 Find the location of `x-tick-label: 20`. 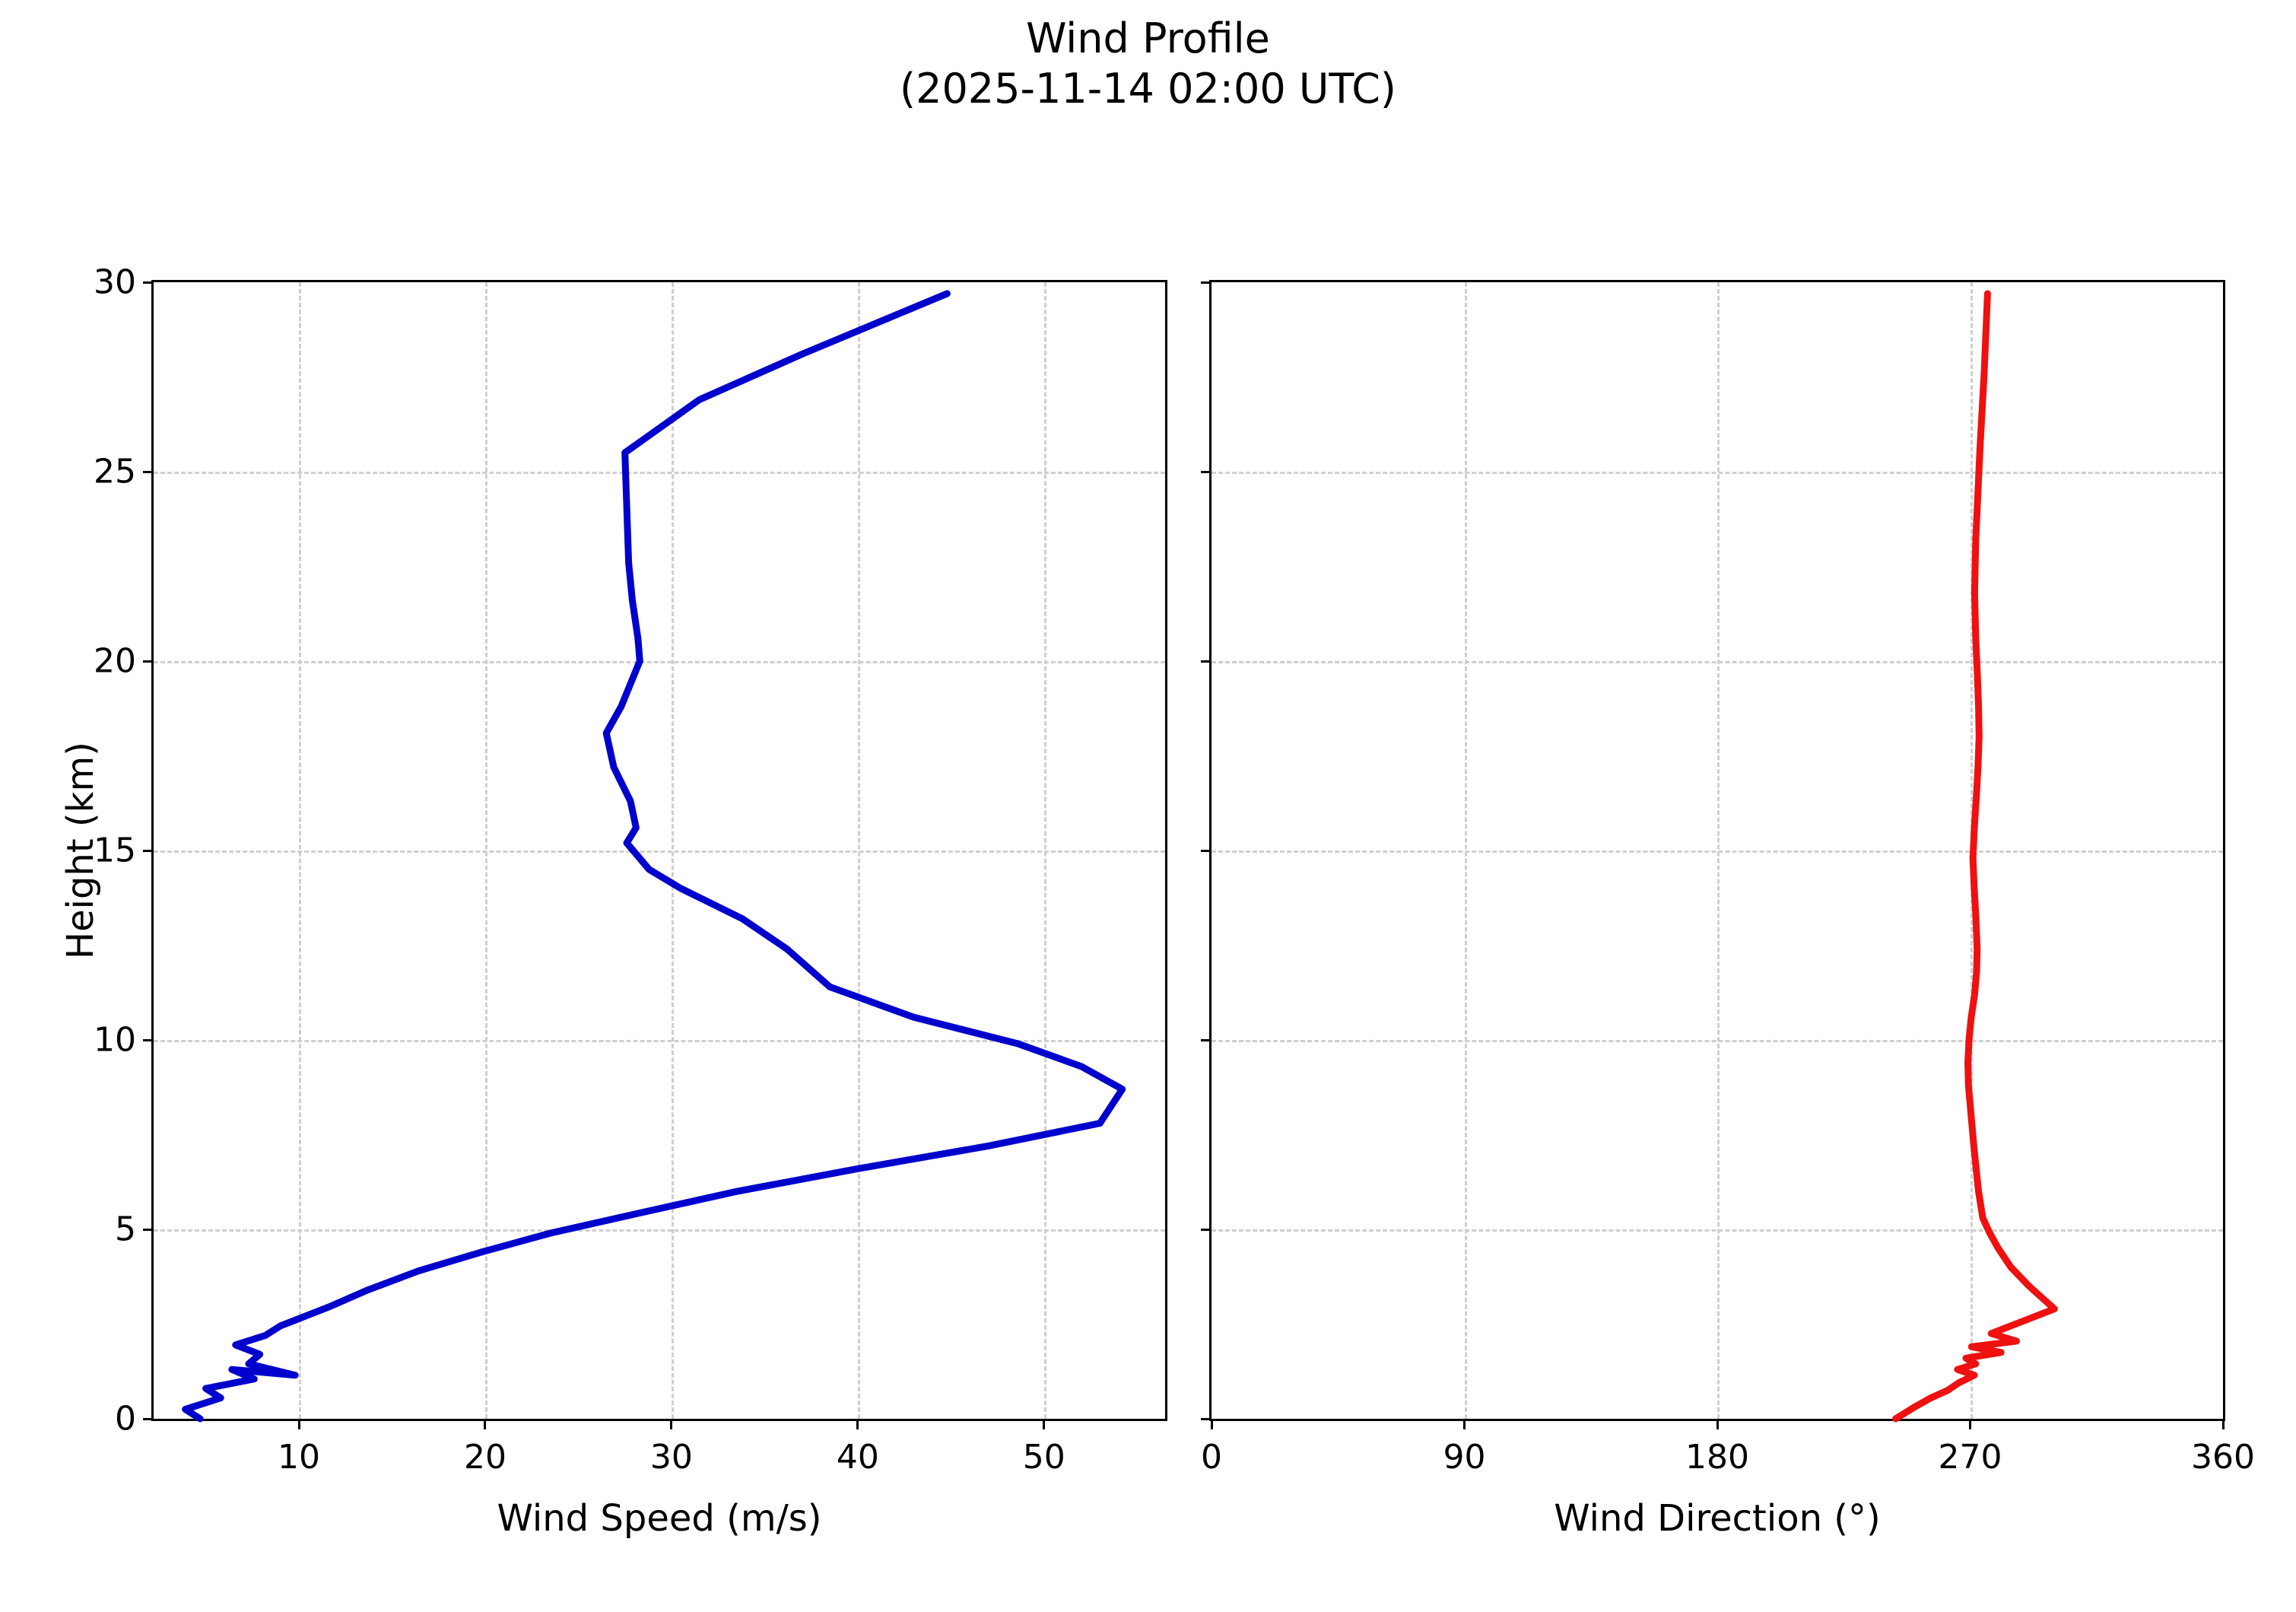

x-tick-label: 20 is located at coordinates (485, 1457).